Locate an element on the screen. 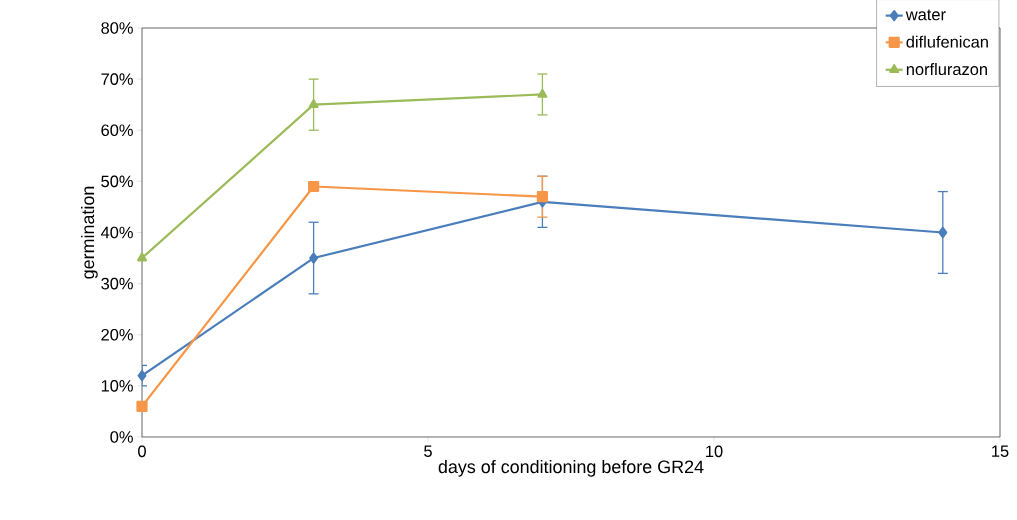  legend-label: diflufenican is located at coordinates (947, 41).